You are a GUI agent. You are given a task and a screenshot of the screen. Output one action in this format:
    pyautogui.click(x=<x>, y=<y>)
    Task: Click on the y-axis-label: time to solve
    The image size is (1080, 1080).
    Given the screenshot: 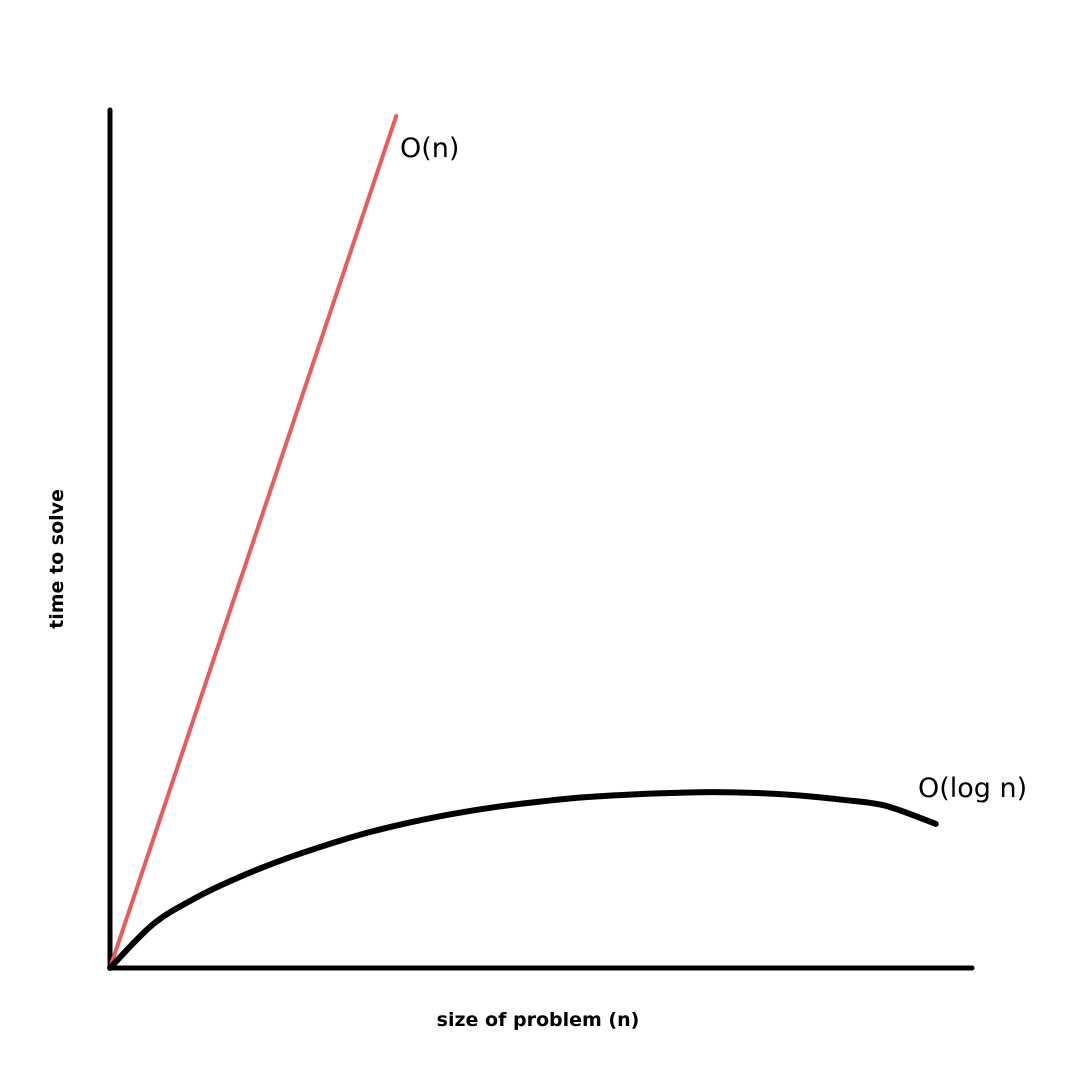 What is the action you would take?
    pyautogui.click(x=57, y=559)
    